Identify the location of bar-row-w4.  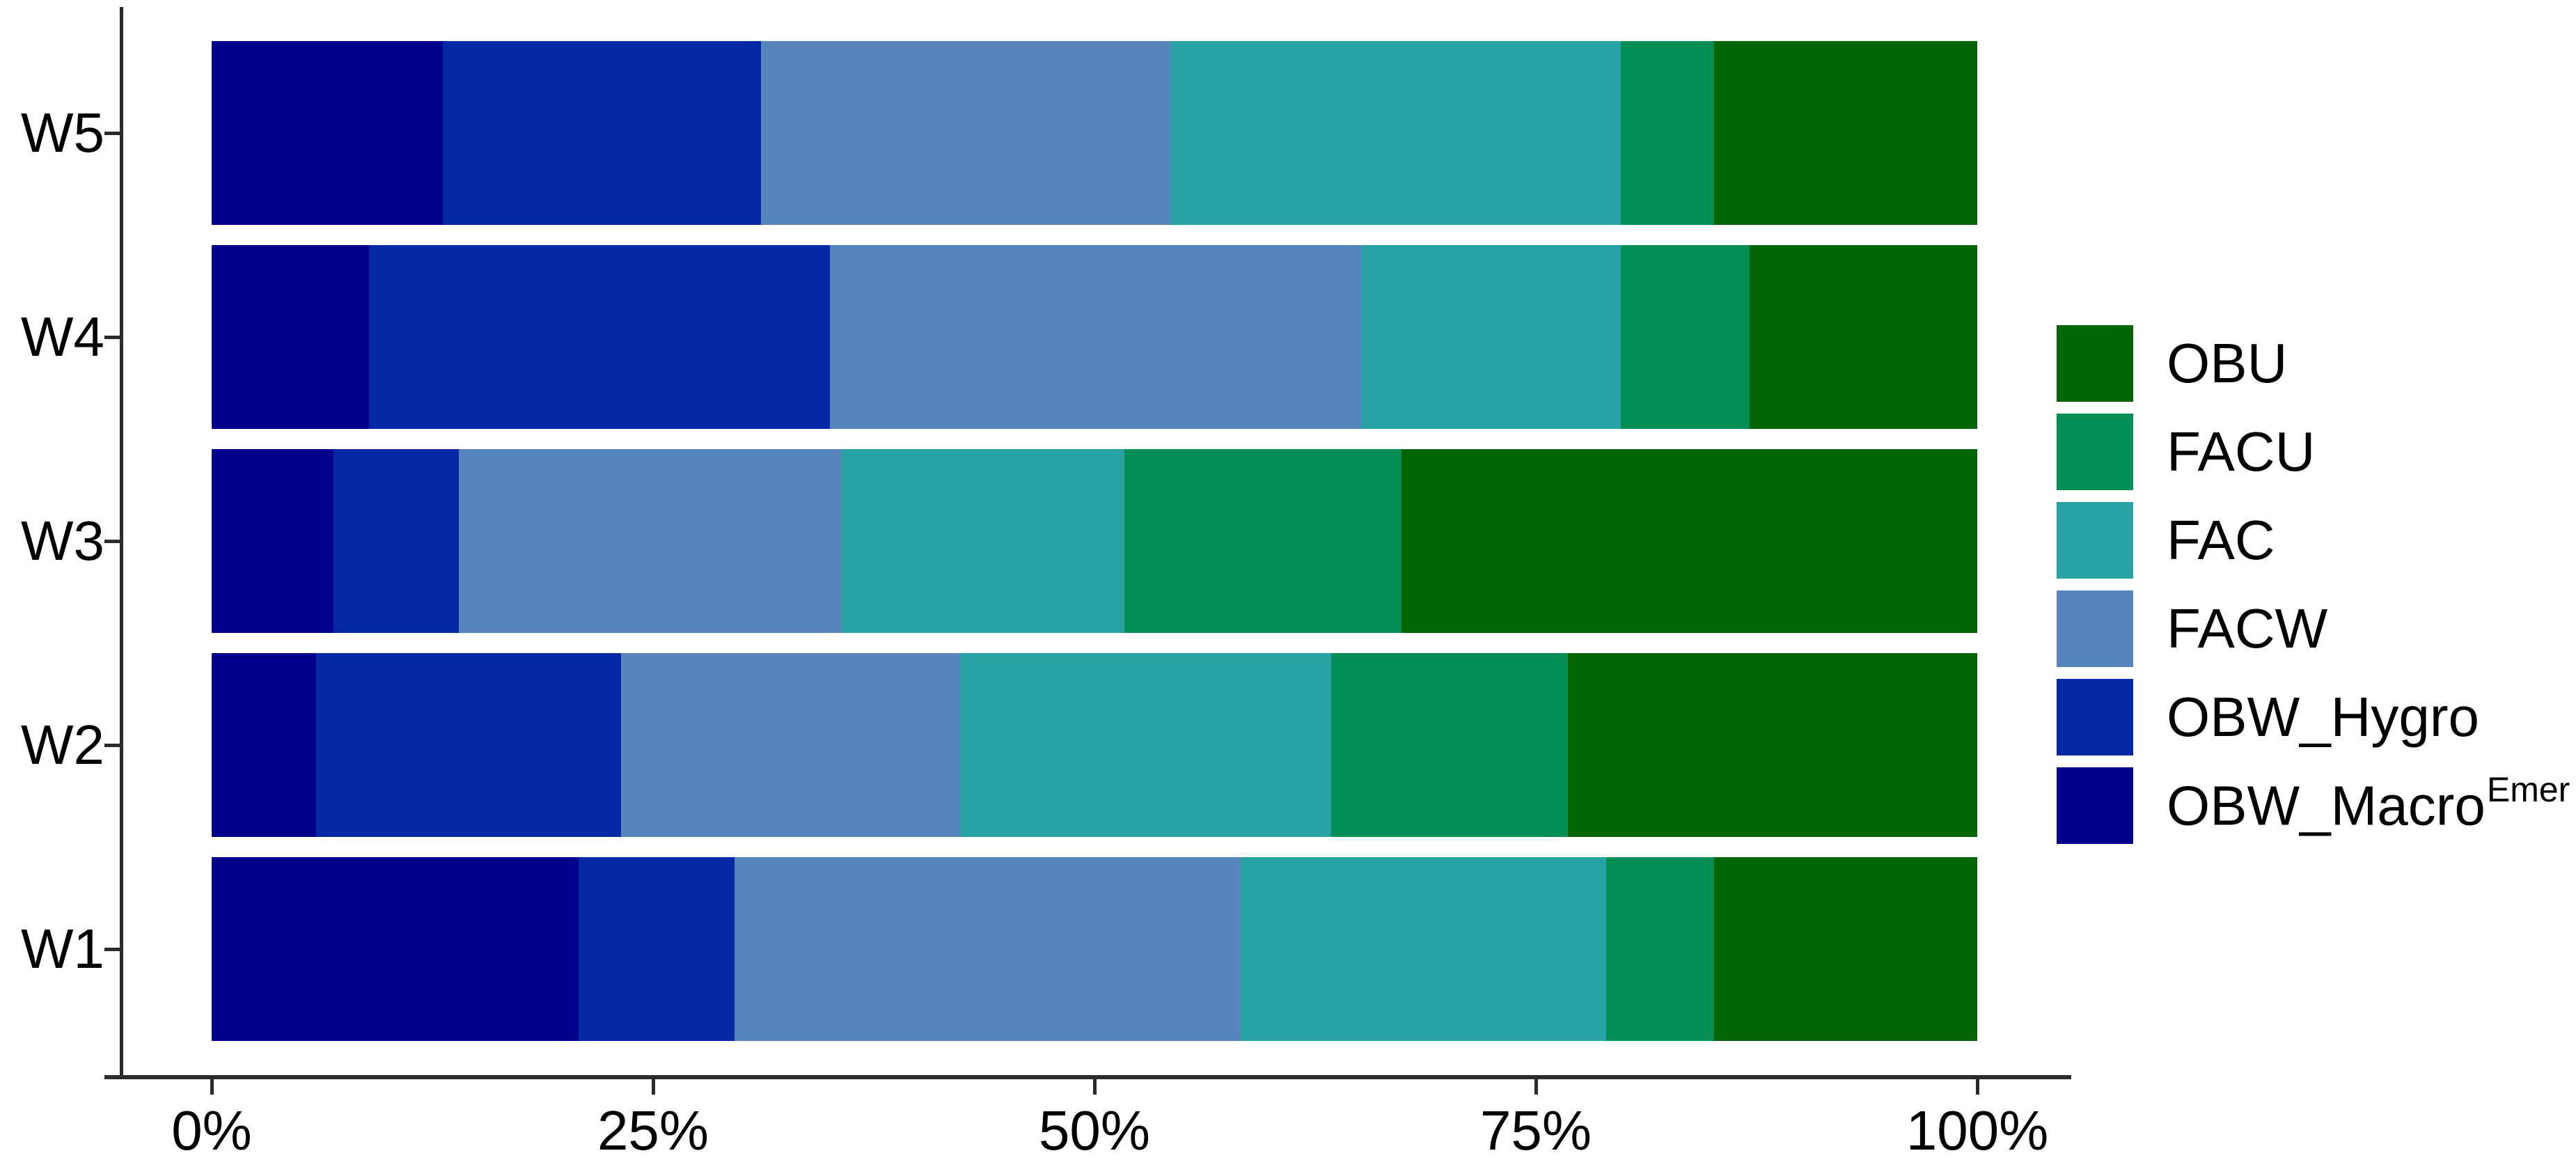
(1094, 337).